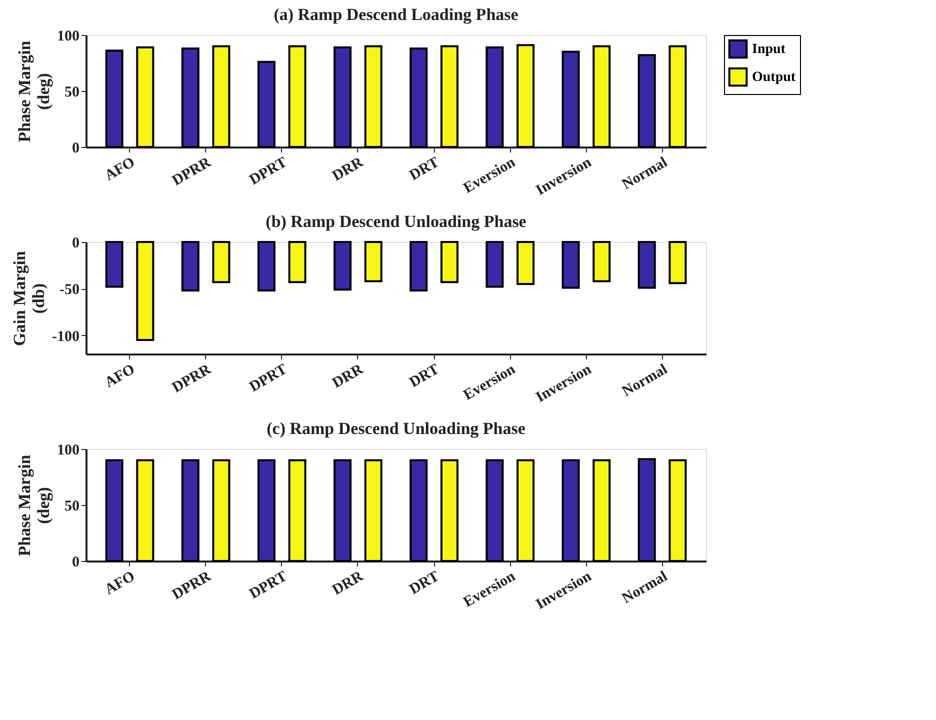  Describe the element at coordinates (396, 428) in the screenshot. I see `chart-title: (c) Ramp Descend Unloading Phase` at that location.